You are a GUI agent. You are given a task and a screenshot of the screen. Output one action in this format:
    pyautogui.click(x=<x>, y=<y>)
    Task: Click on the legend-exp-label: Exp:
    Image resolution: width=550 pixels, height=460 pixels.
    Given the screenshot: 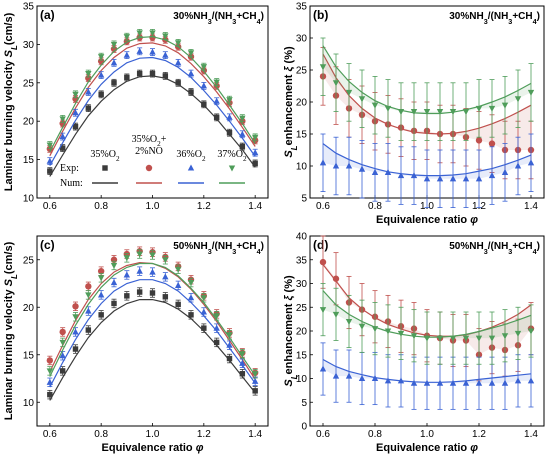 What is the action you would take?
    pyautogui.click(x=69, y=168)
    